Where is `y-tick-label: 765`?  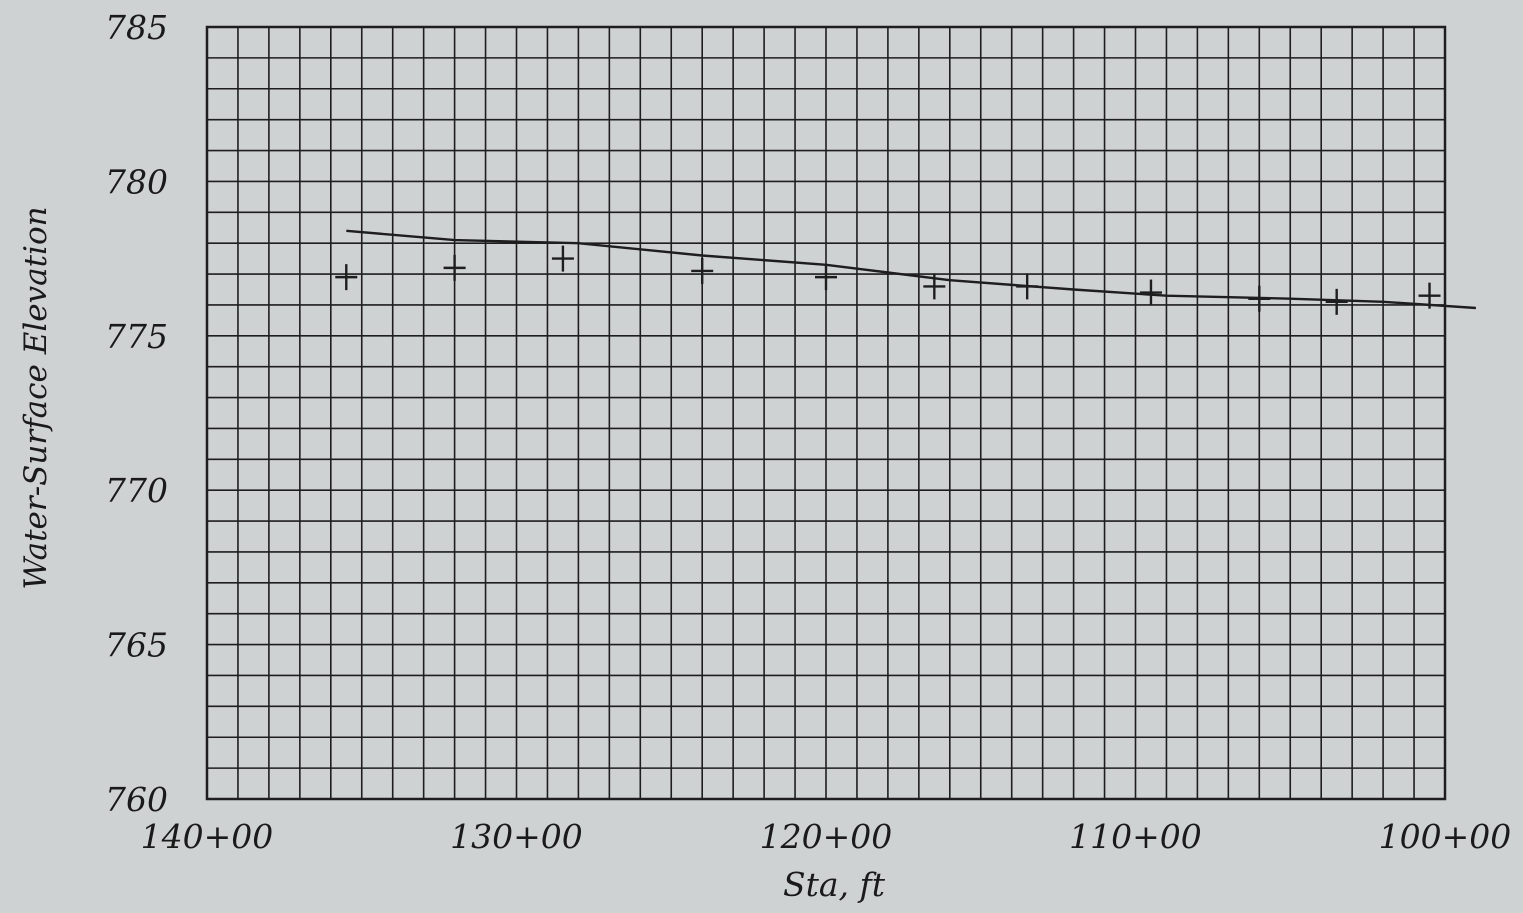
y-tick-label: 765 is located at coordinates (136, 645).